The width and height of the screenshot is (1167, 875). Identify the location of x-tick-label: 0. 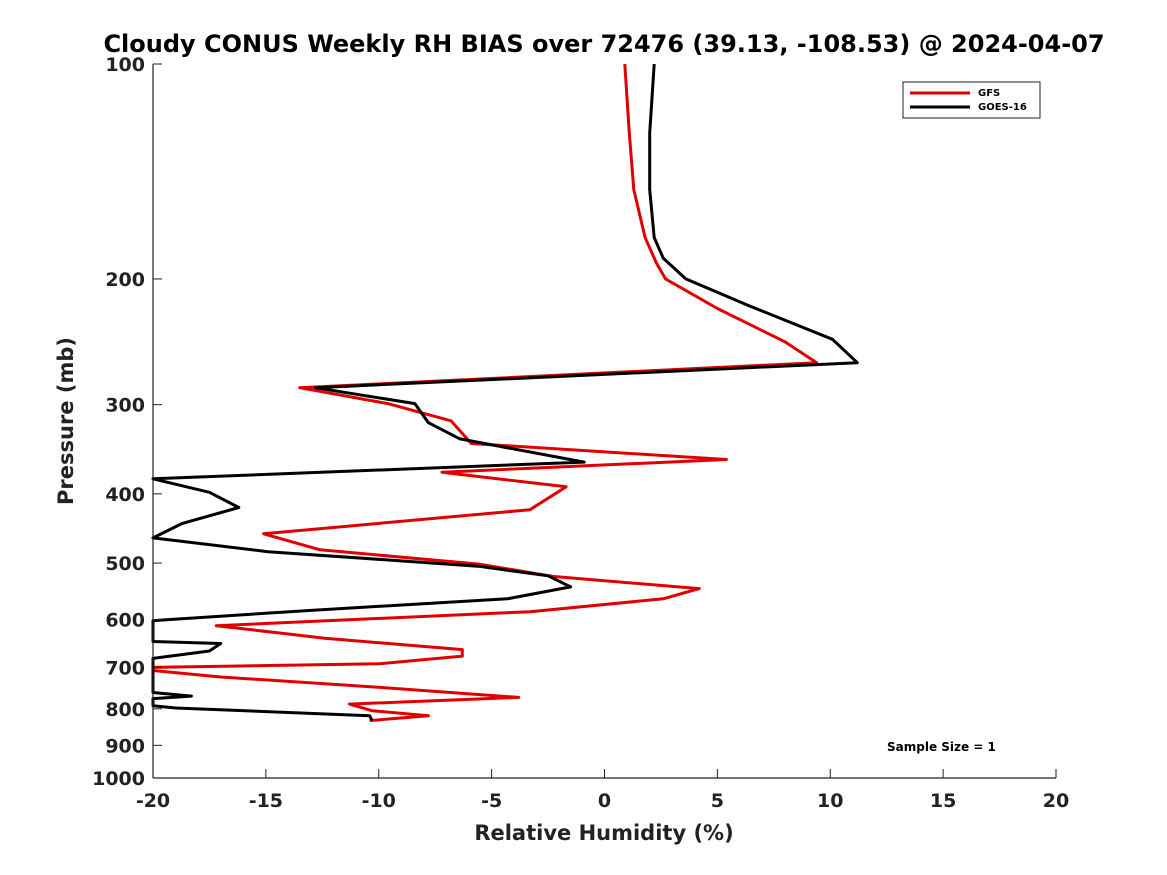
(604, 801).